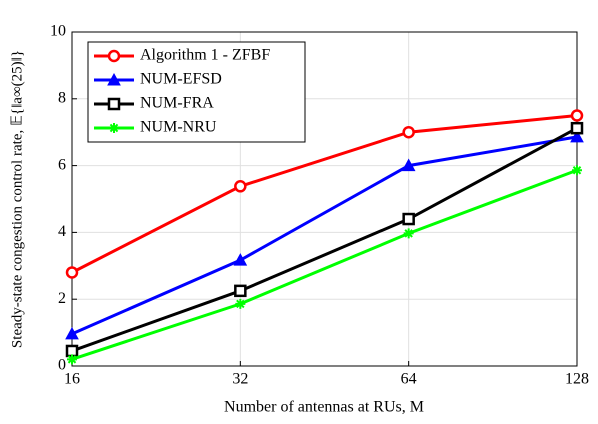 The image size is (598, 424). I want to click on legend-box, so click(196, 92).